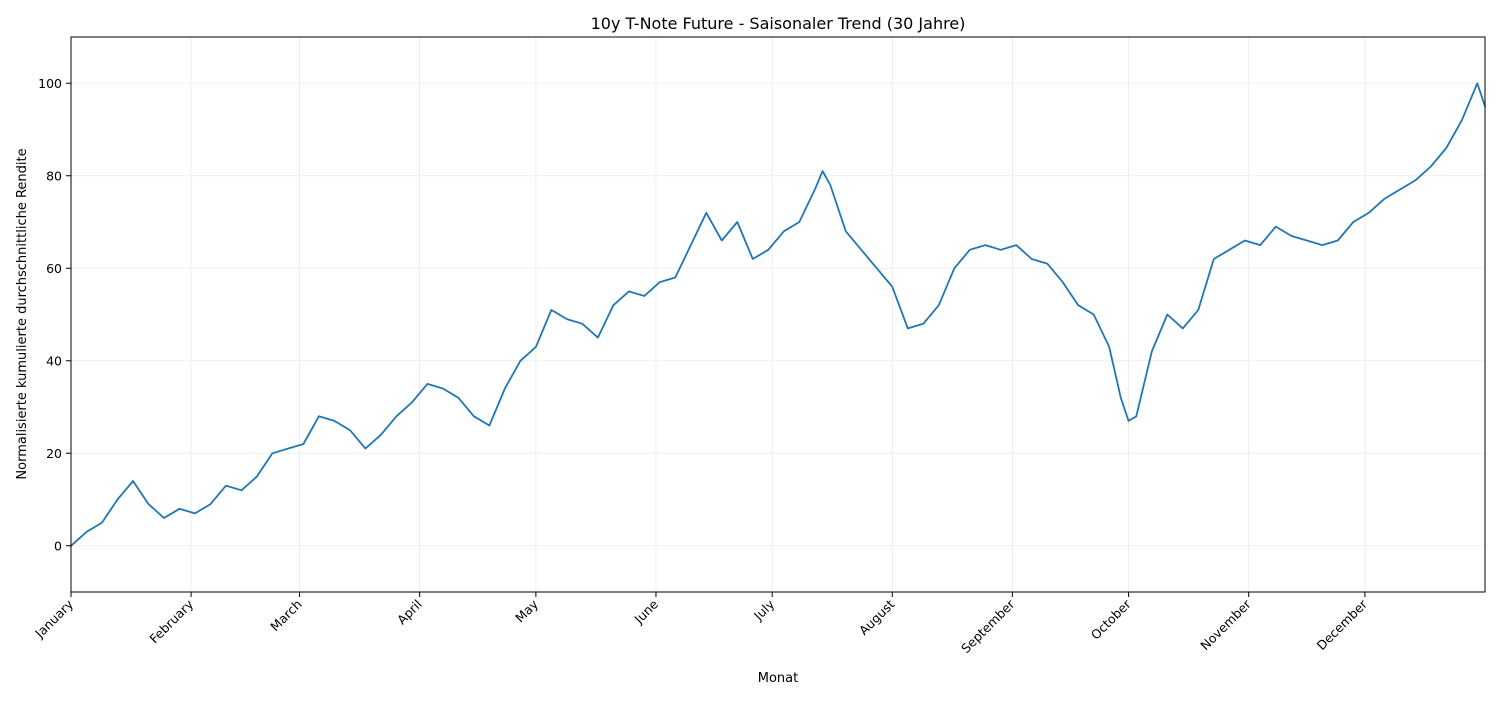 Image resolution: width=1500 pixels, height=704 pixels. What do you see at coordinates (286, 616) in the screenshot?
I see `x-tick-label-march: March` at bounding box center [286, 616].